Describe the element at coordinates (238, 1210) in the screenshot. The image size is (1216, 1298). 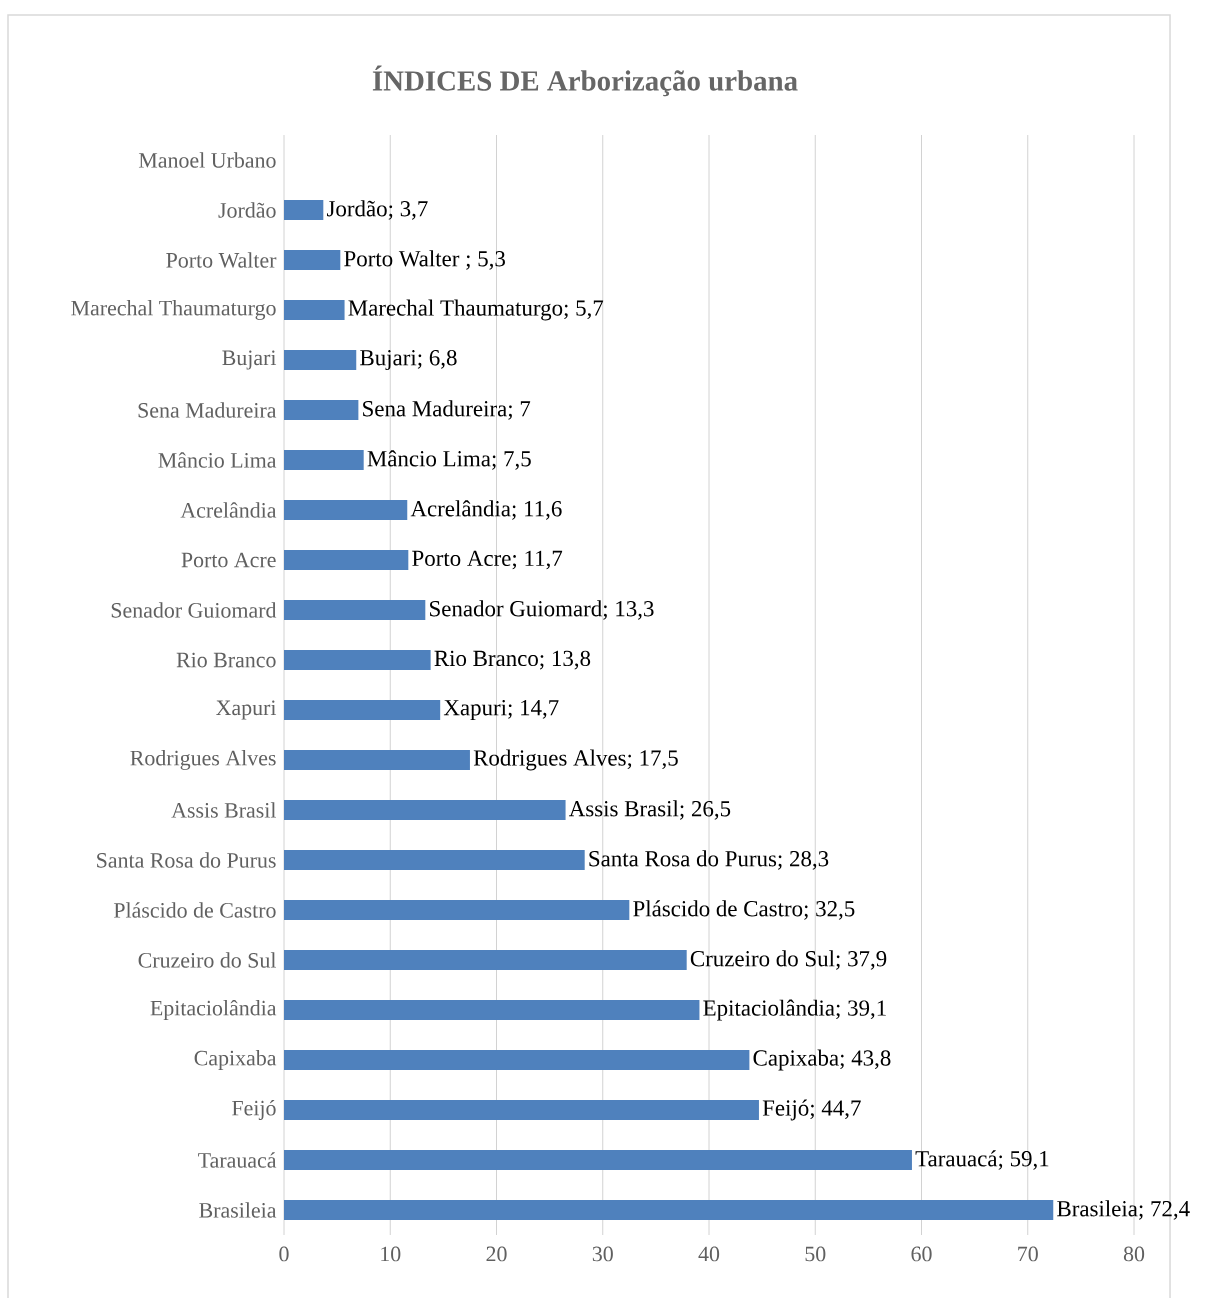
I see `y-tick-label: Brasileia` at that location.